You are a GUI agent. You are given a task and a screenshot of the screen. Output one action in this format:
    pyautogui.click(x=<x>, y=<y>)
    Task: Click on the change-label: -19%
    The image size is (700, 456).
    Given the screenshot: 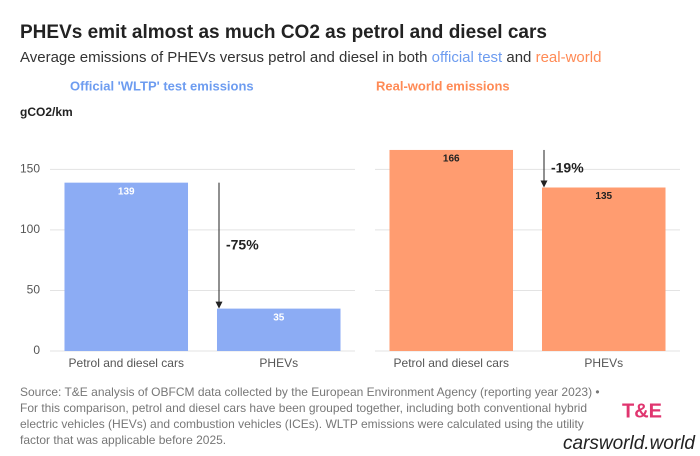 What is the action you would take?
    pyautogui.click(x=567, y=167)
    